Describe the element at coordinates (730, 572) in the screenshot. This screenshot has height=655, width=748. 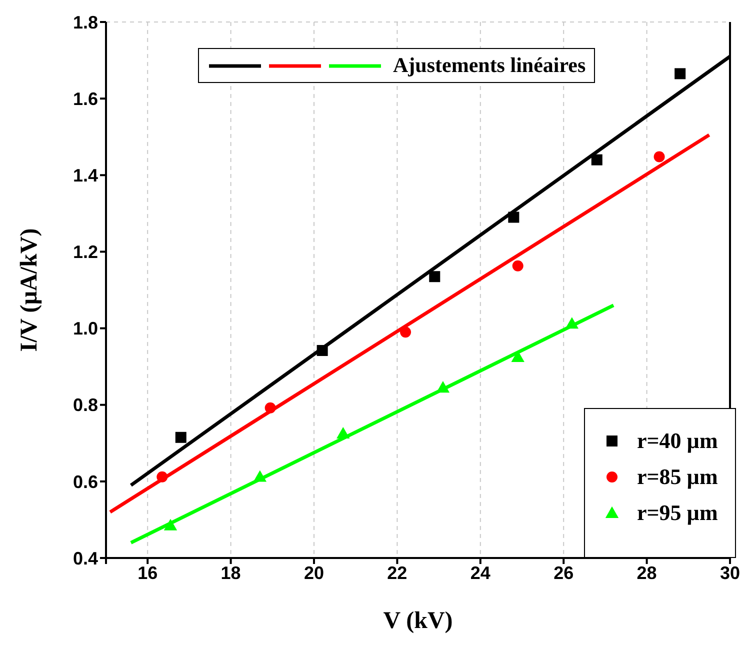
I see `x-tick-label: 30` at that location.